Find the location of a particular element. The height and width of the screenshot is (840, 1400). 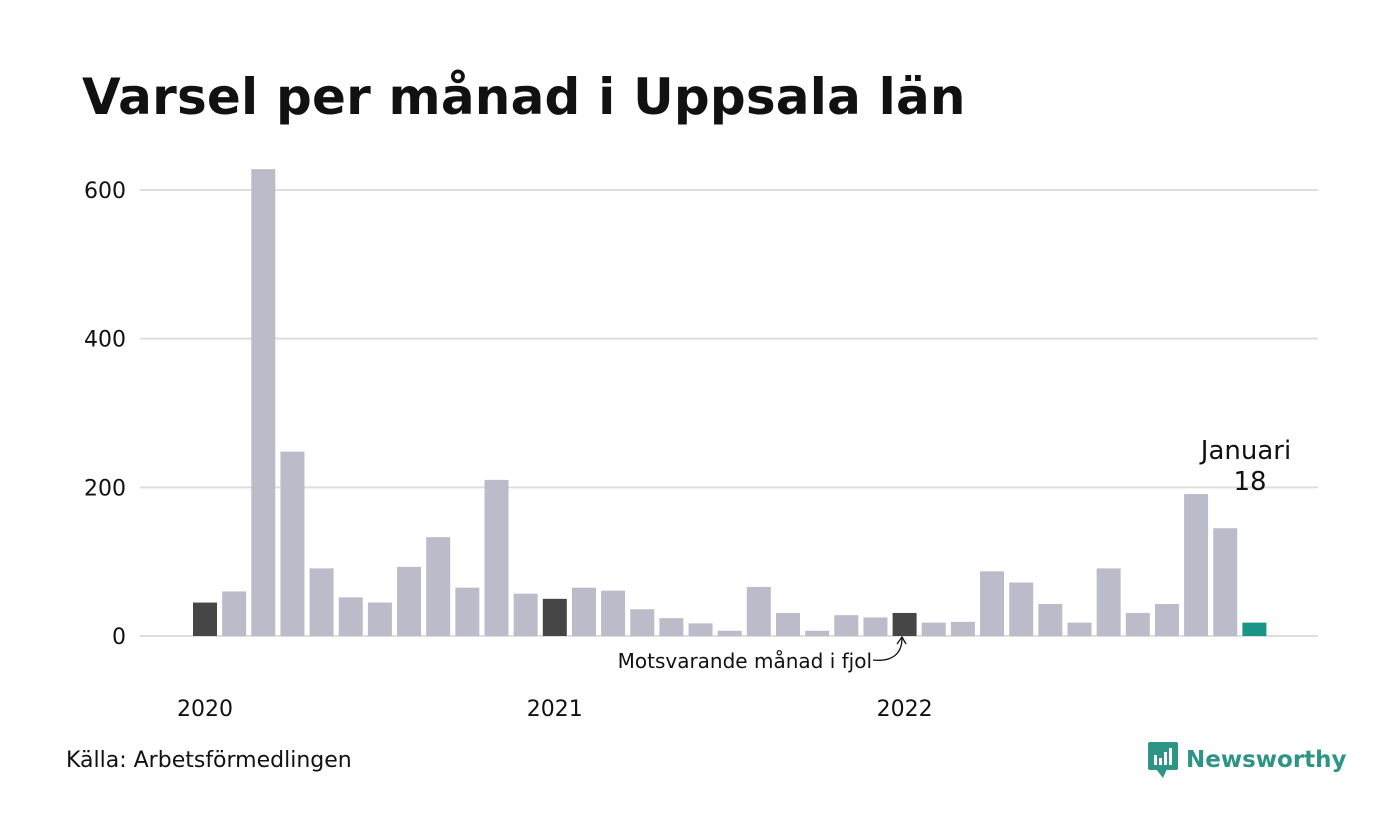

x-tick-label: 2022 is located at coordinates (905, 709).